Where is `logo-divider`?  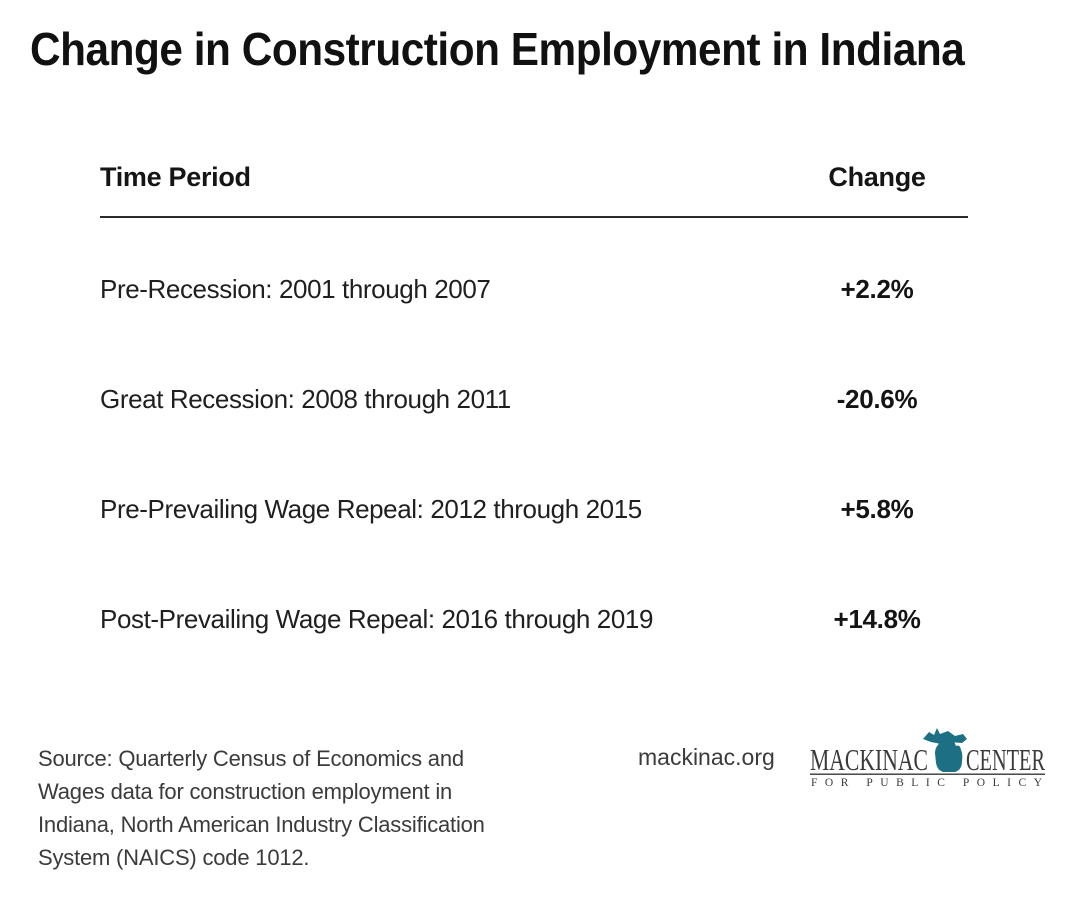 logo-divider is located at coordinates (927, 774).